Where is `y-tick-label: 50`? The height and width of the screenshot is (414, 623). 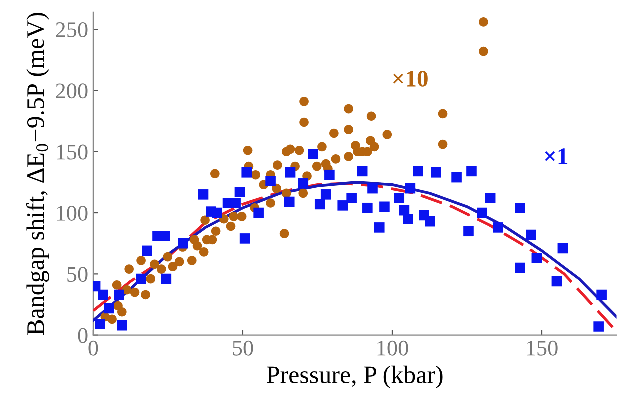
y-tick-label: 50 is located at coordinates (78, 274).